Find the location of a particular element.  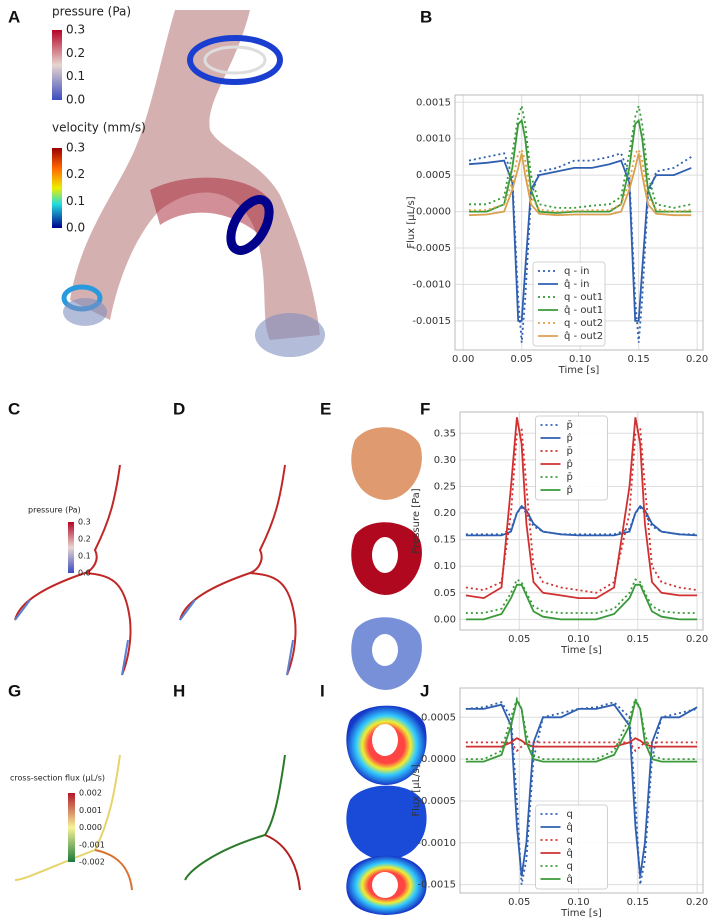

y-tick-label: -0.0010 is located at coordinates (436, 843).